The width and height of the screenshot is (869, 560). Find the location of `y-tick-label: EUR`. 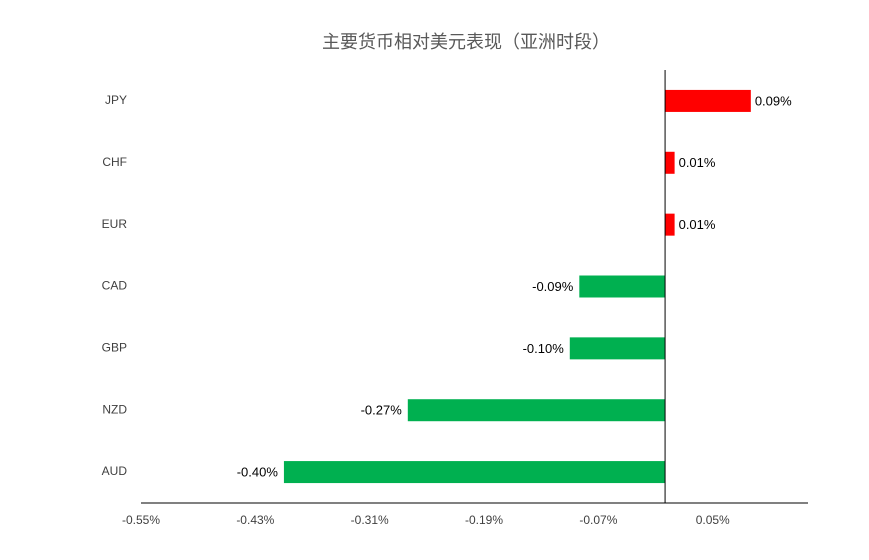

y-tick-label: EUR is located at coordinates (115, 224).